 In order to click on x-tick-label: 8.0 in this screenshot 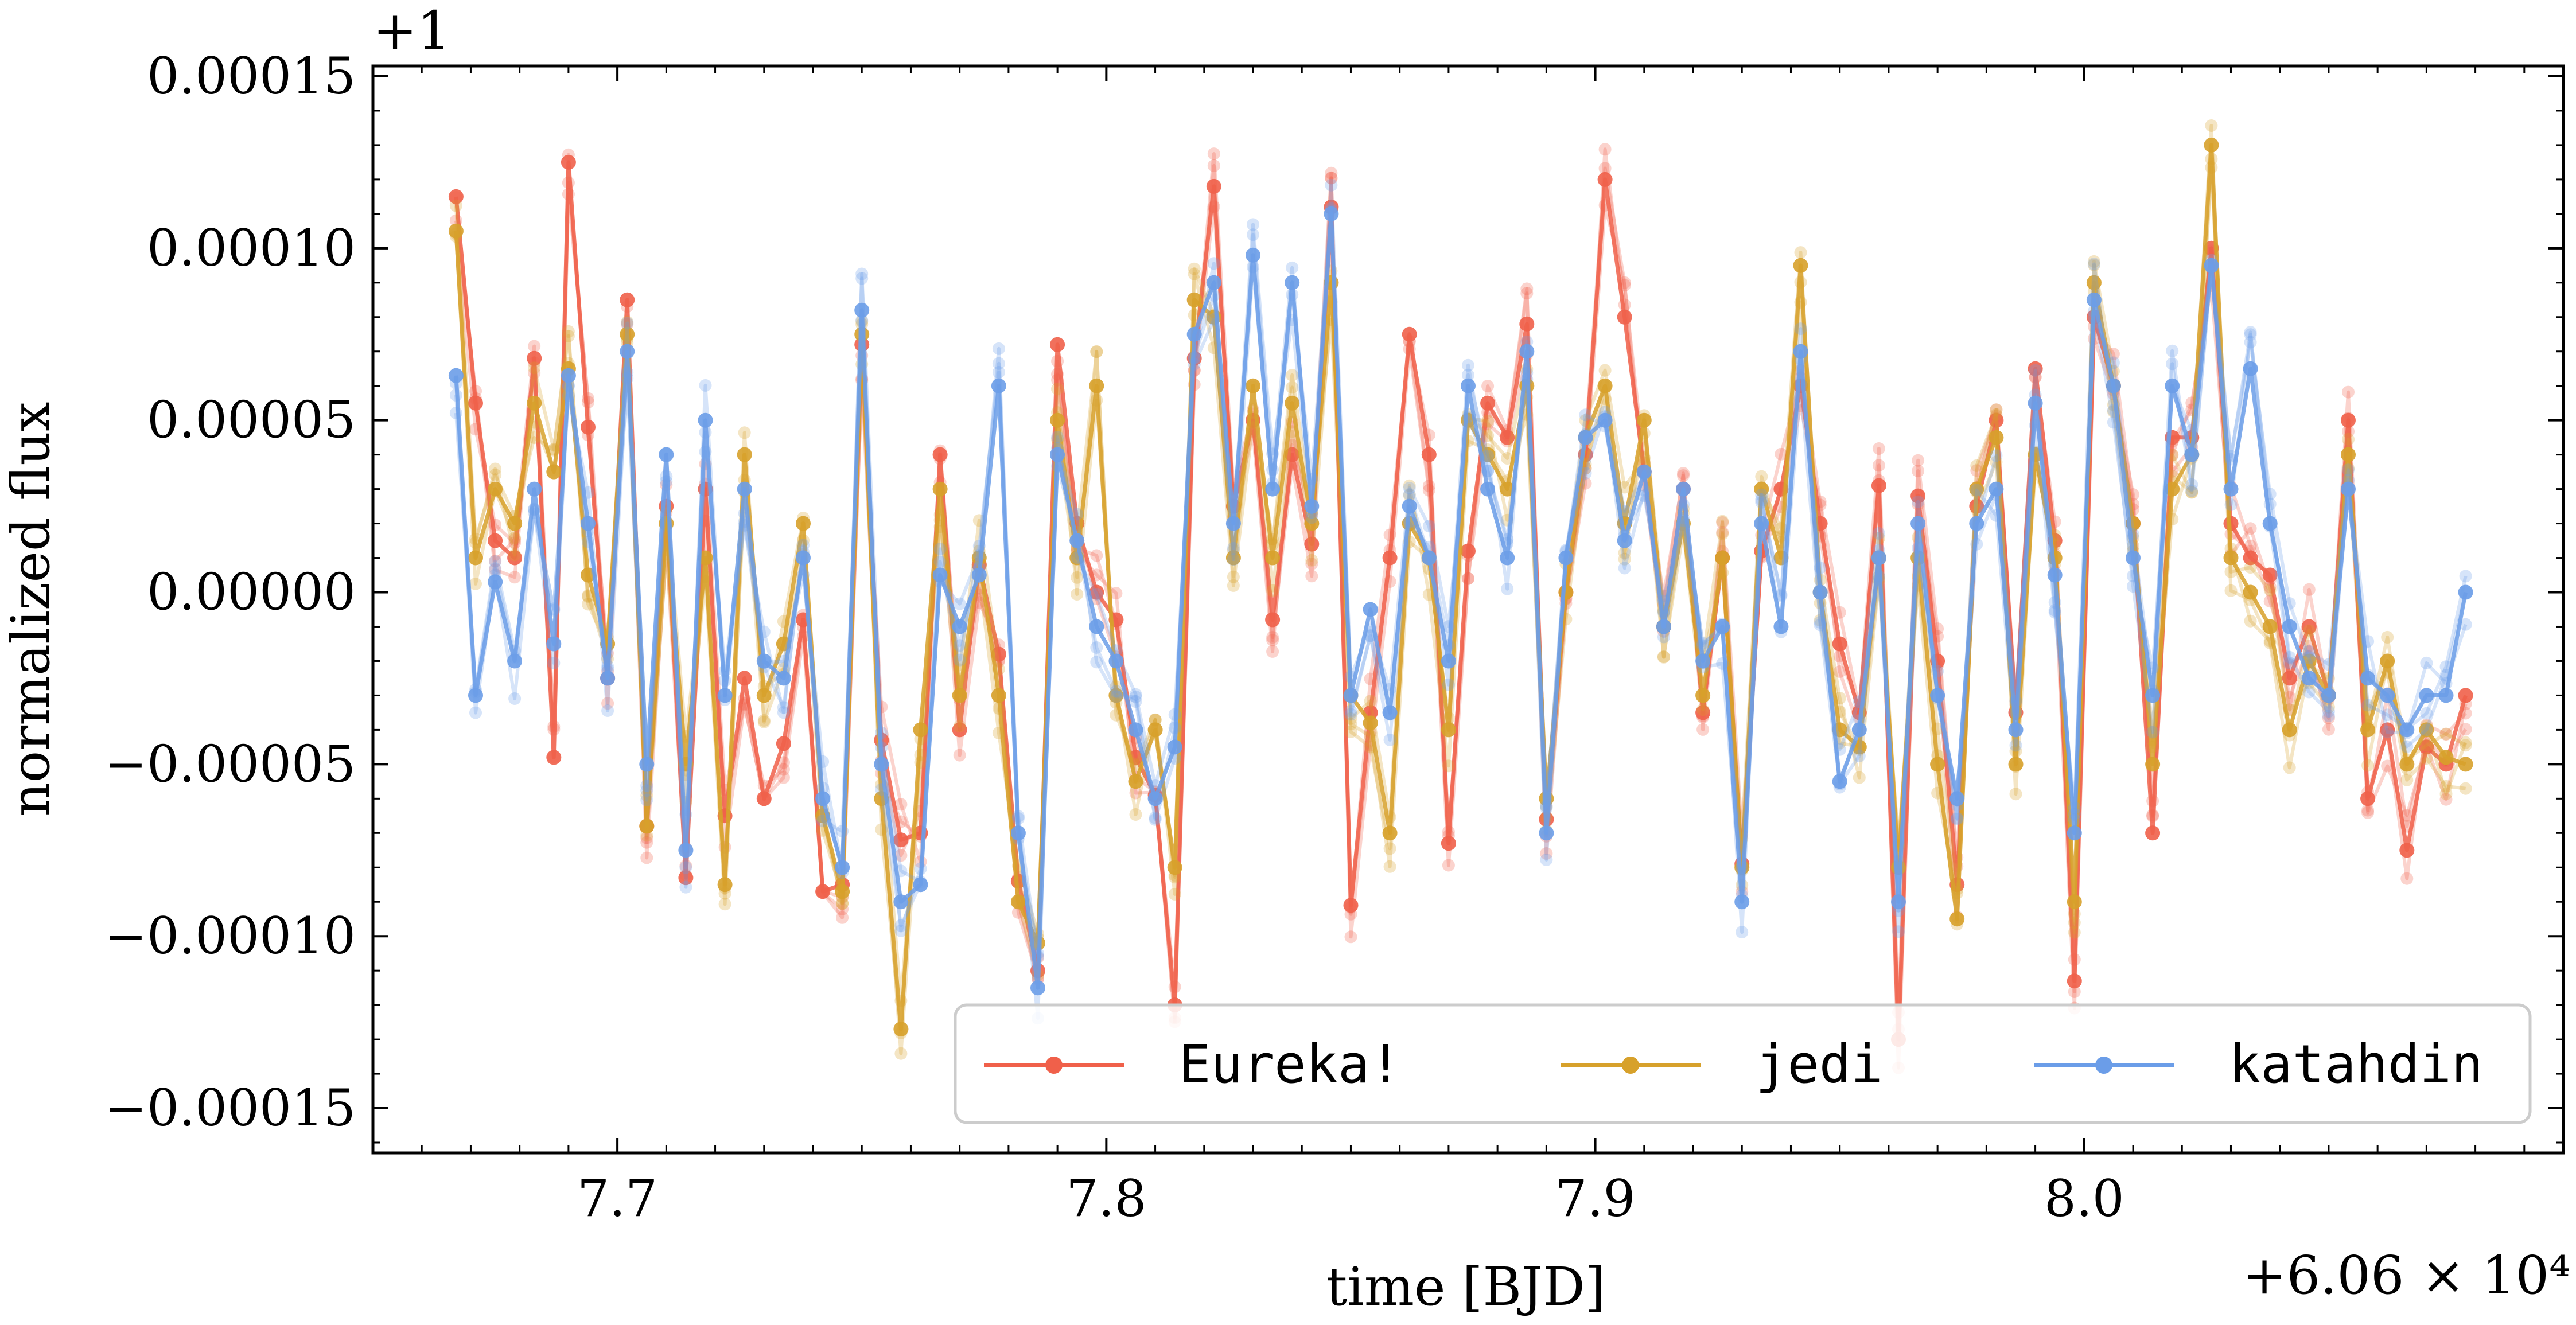, I will do `click(2084, 1198)`.